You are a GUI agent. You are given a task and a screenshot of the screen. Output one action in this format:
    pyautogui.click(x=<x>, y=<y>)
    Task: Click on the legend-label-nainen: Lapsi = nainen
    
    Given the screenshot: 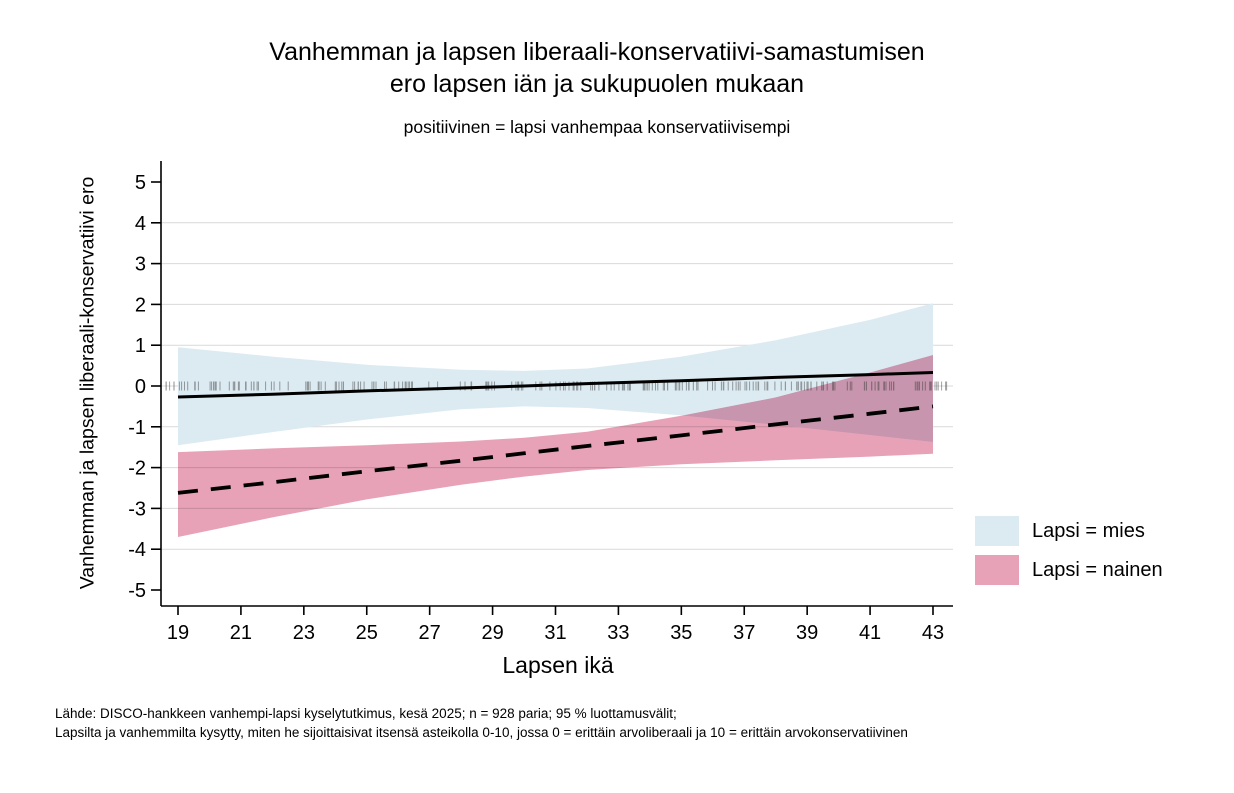 What is the action you would take?
    pyautogui.click(x=1097, y=569)
    